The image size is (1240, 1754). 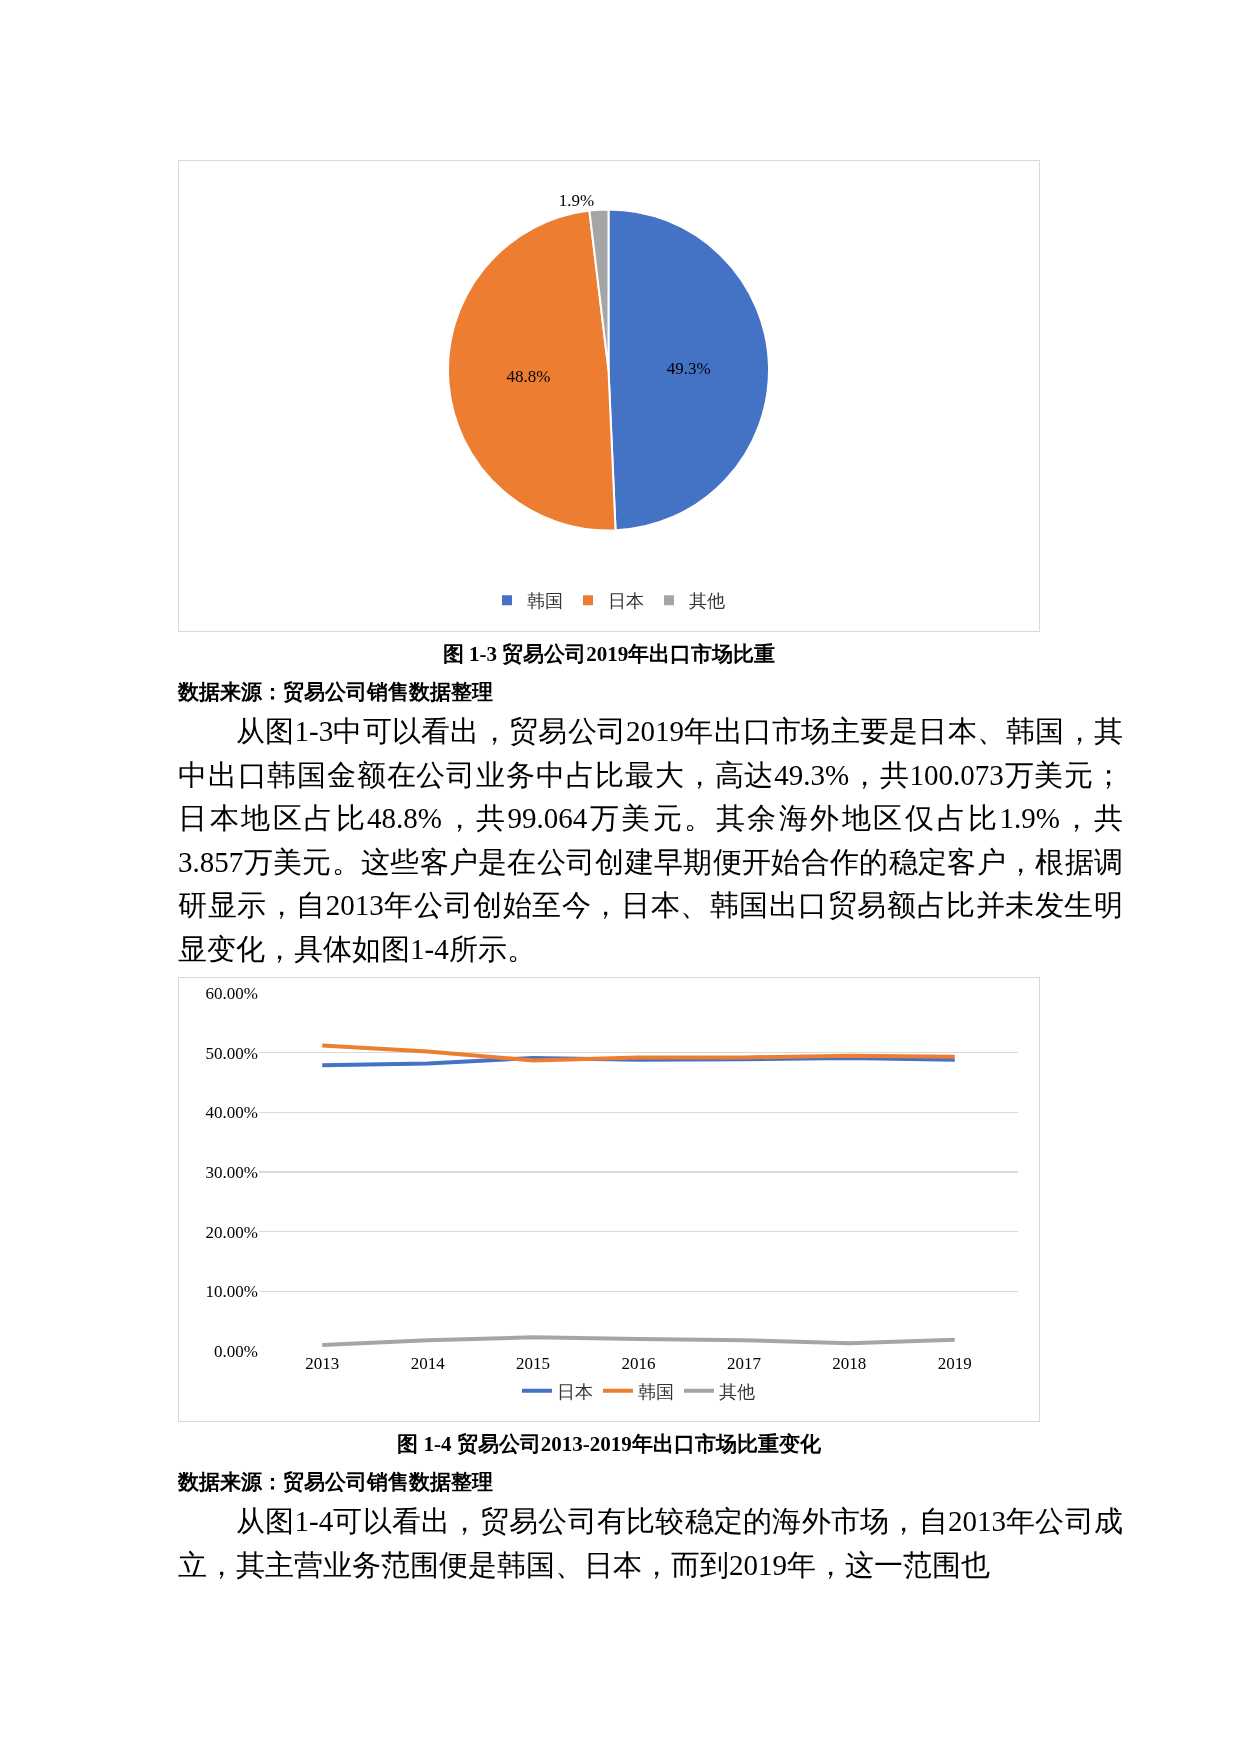 I want to click on x-tick-label: 2016, so click(x=638, y=1363).